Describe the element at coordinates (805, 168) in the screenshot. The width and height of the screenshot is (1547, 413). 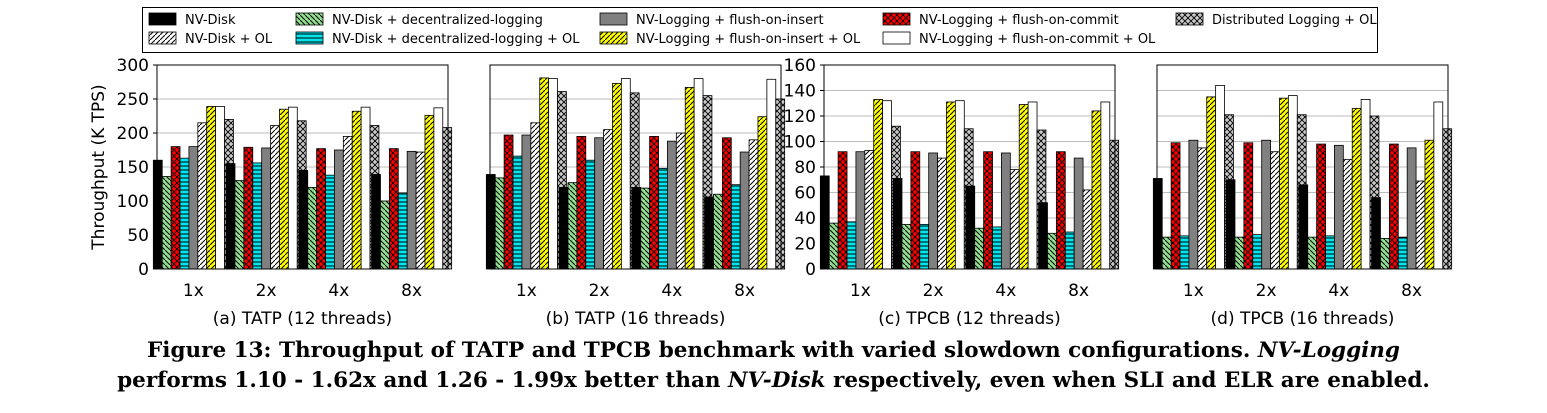
I see `y-tick-label: 80` at that location.